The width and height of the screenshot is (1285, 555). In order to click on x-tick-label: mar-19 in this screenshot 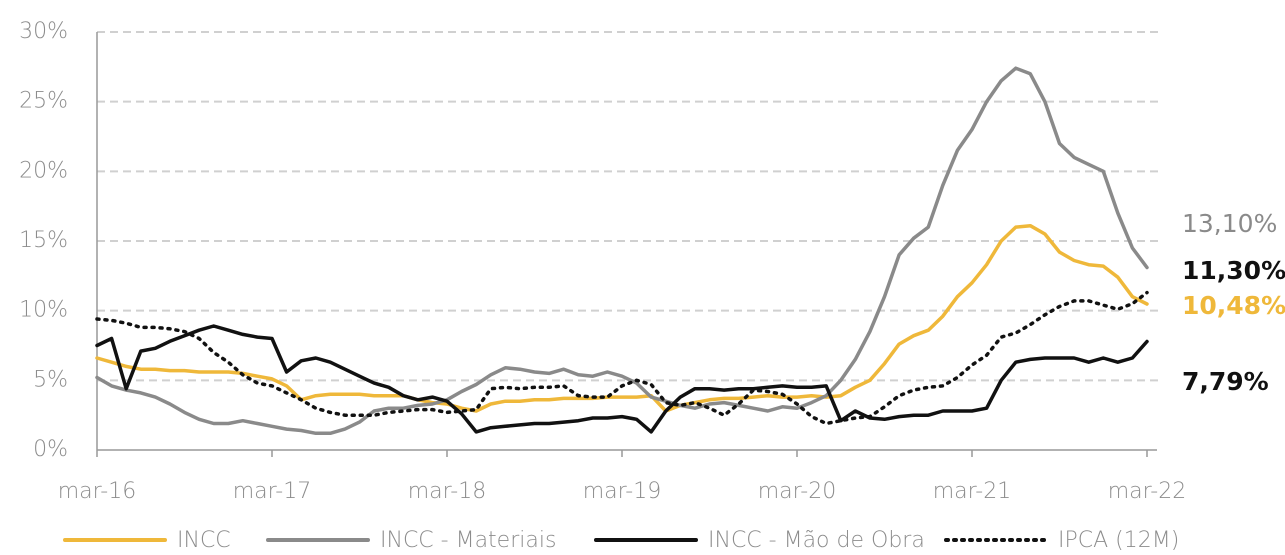, I will do `click(622, 491)`.